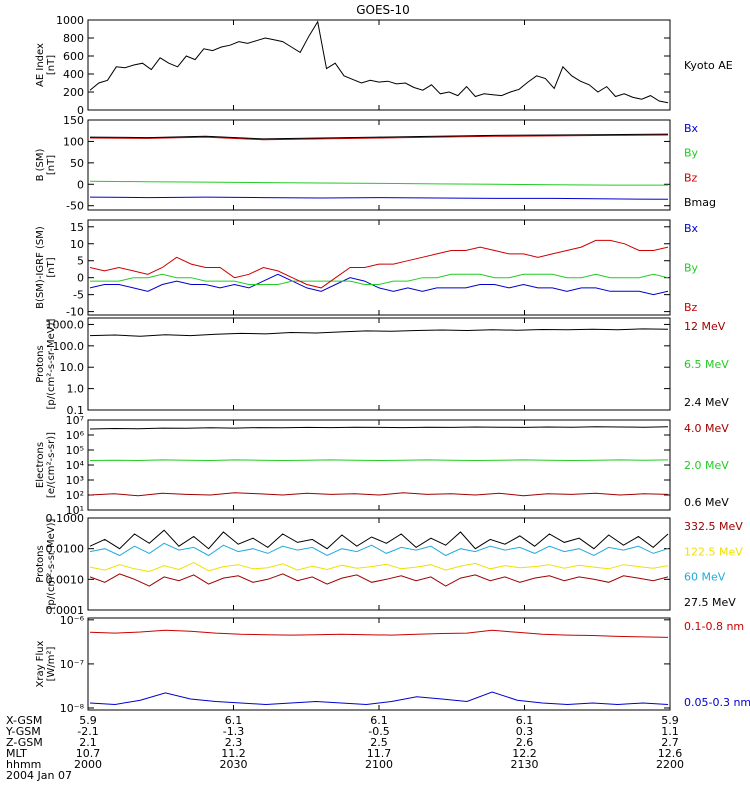 The height and width of the screenshot is (800, 750). Describe the element at coordinates (75, 450) in the screenshot. I see `y-tick-label: 10⁵` at that location.